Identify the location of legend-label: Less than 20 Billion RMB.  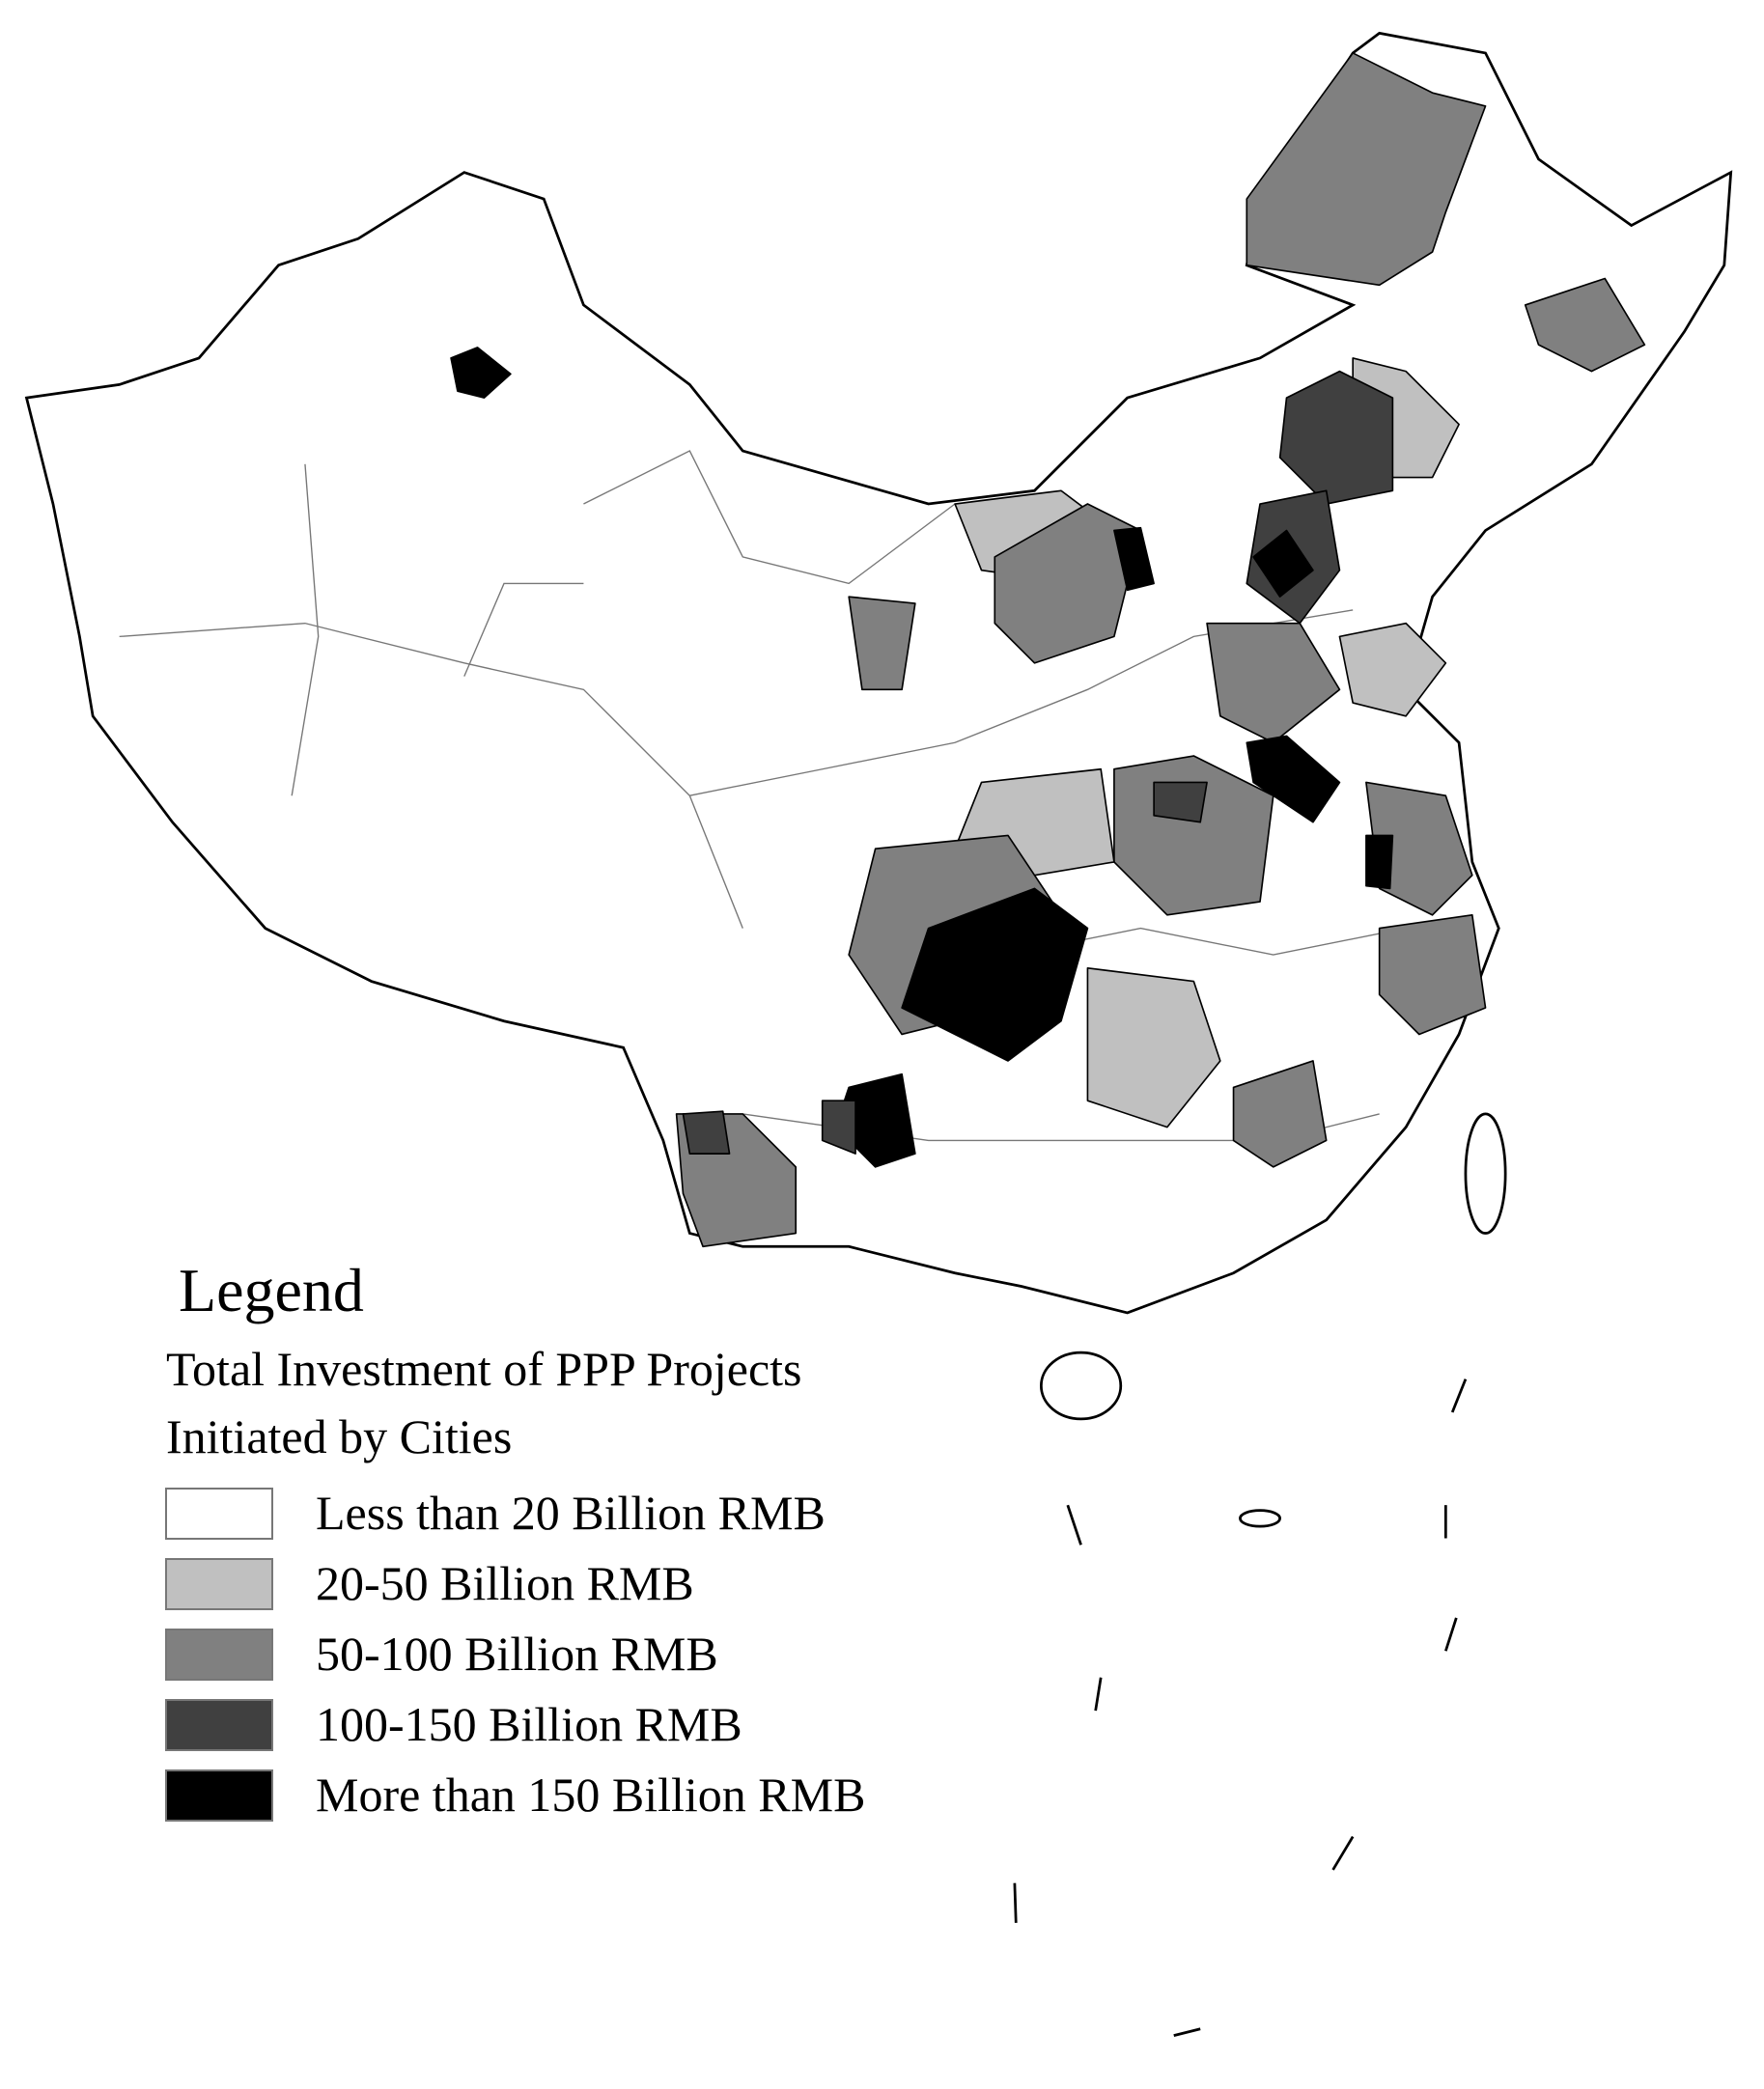
(571, 1513).